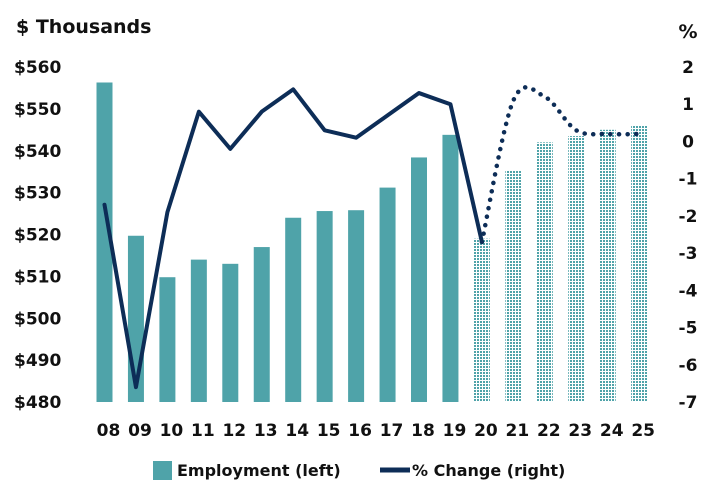  I want to click on x-tick-label: 16, so click(360, 431).